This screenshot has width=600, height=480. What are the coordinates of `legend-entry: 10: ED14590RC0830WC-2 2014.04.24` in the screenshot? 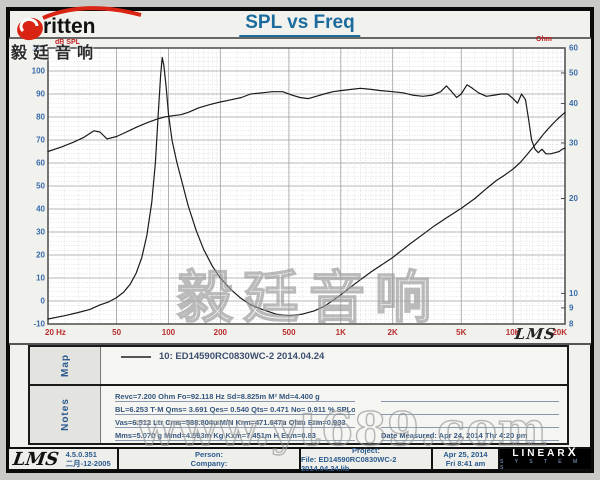 It's located at (242, 356).